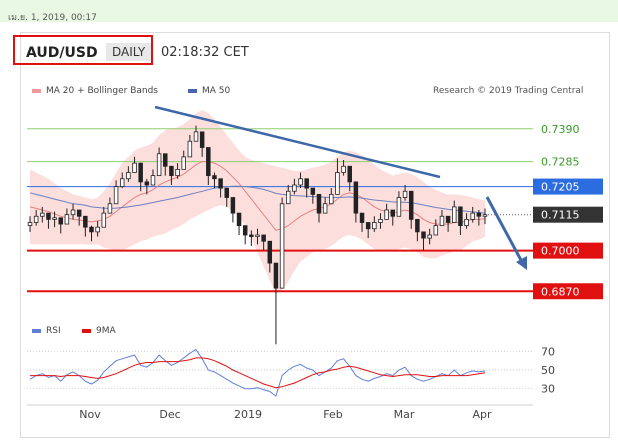  I want to click on legend-9ma: 9MA, so click(99, 331).